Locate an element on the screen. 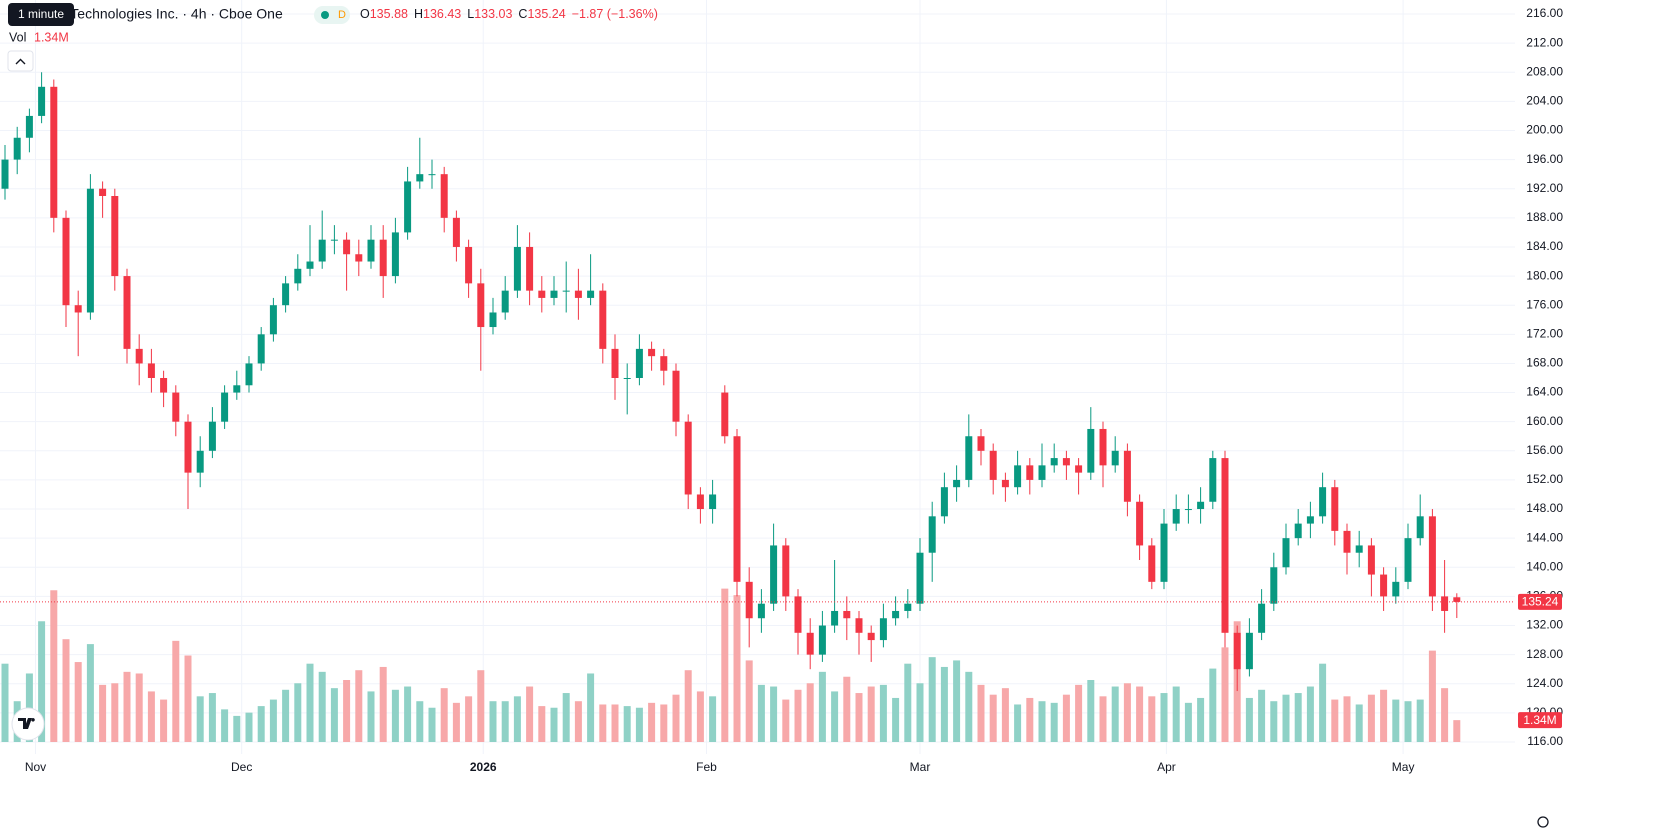  ohlc-item: O is located at coordinates (365, 14).